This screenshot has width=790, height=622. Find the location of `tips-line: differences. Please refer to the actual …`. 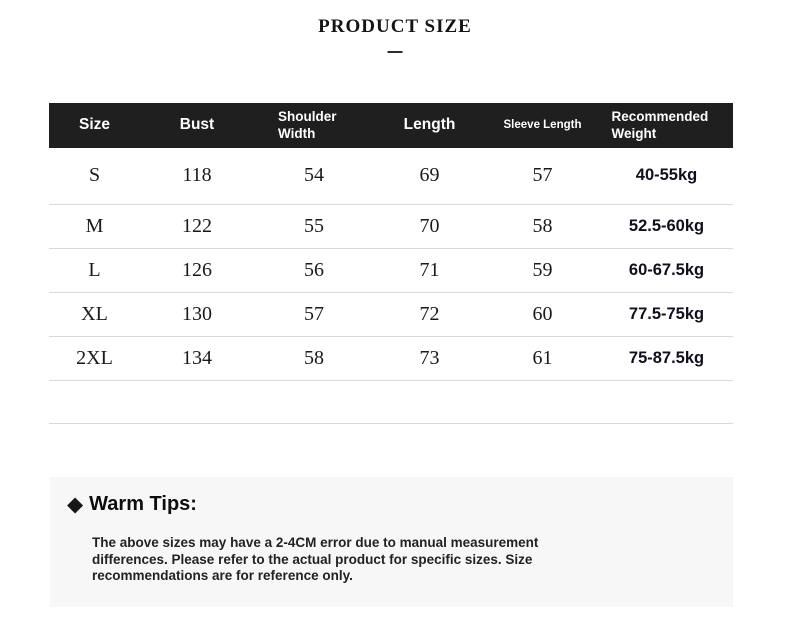

tips-line: differences. Please refer to the actual … is located at coordinates (312, 559).